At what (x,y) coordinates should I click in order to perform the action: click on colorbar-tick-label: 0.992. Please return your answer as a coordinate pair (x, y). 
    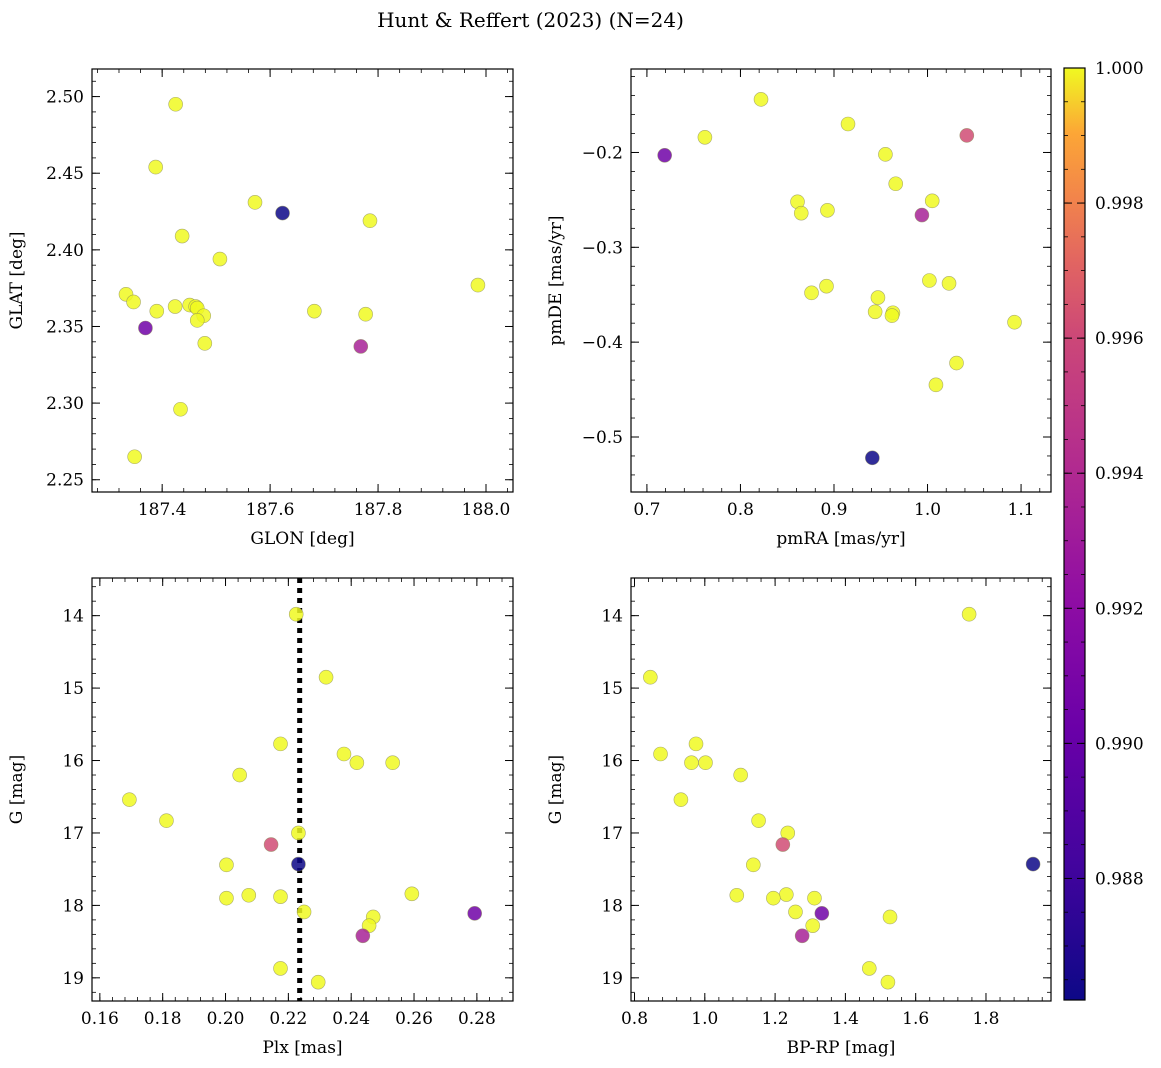
    Looking at the image, I should click on (1119, 609).